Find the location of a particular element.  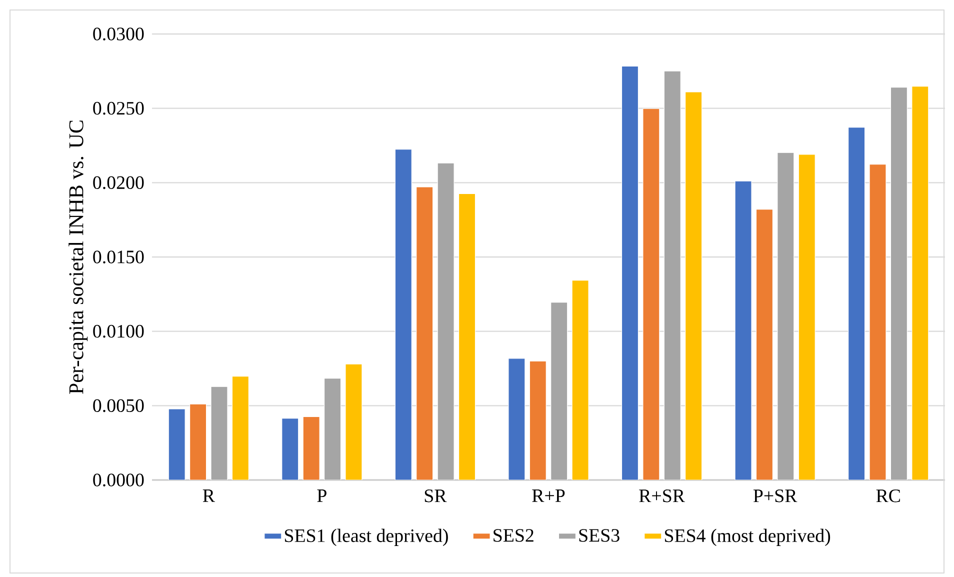

y-tick-label: 0.0250 is located at coordinates (118, 108).